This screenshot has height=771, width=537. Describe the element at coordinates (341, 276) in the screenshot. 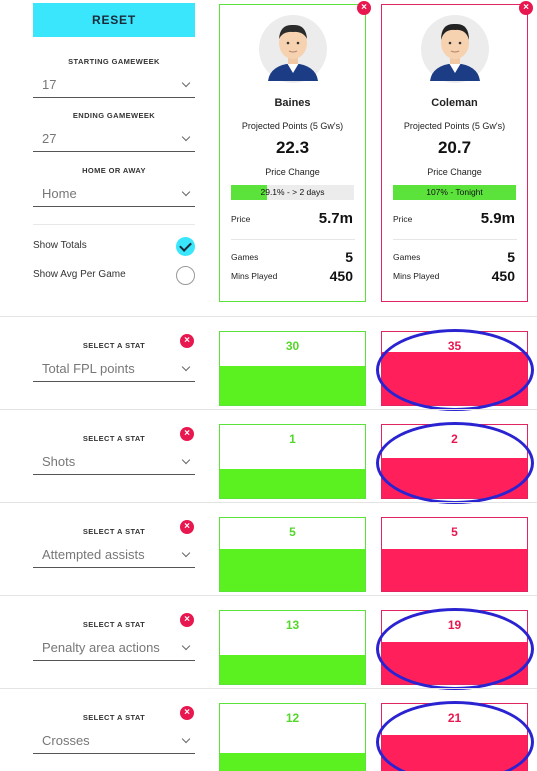

I see `mins-played-value: 450` at that location.